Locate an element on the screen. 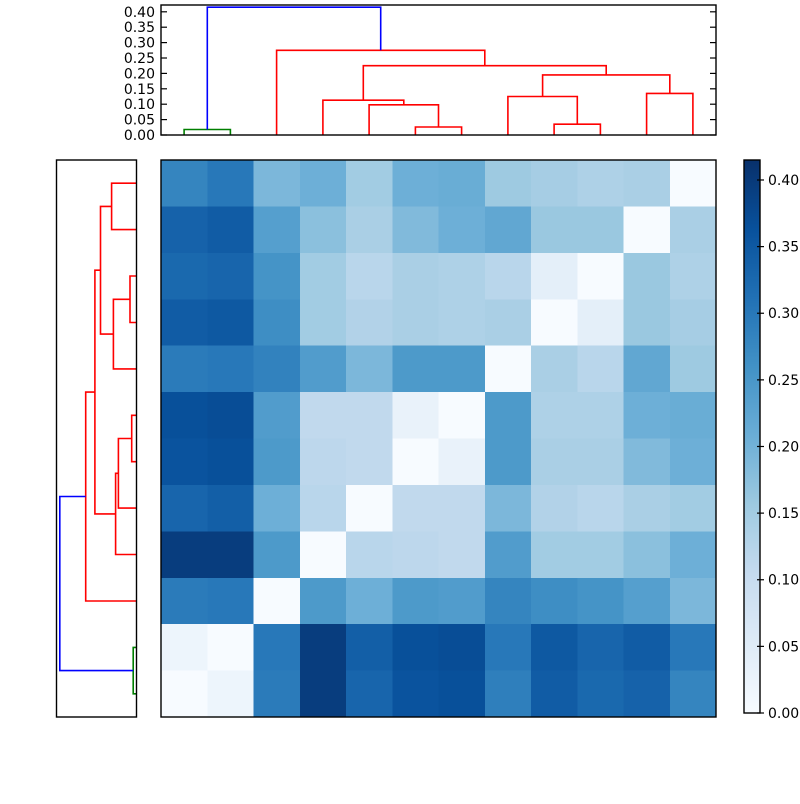  colorbar-tick-label: 0.20 is located at coordinates (783, 447).